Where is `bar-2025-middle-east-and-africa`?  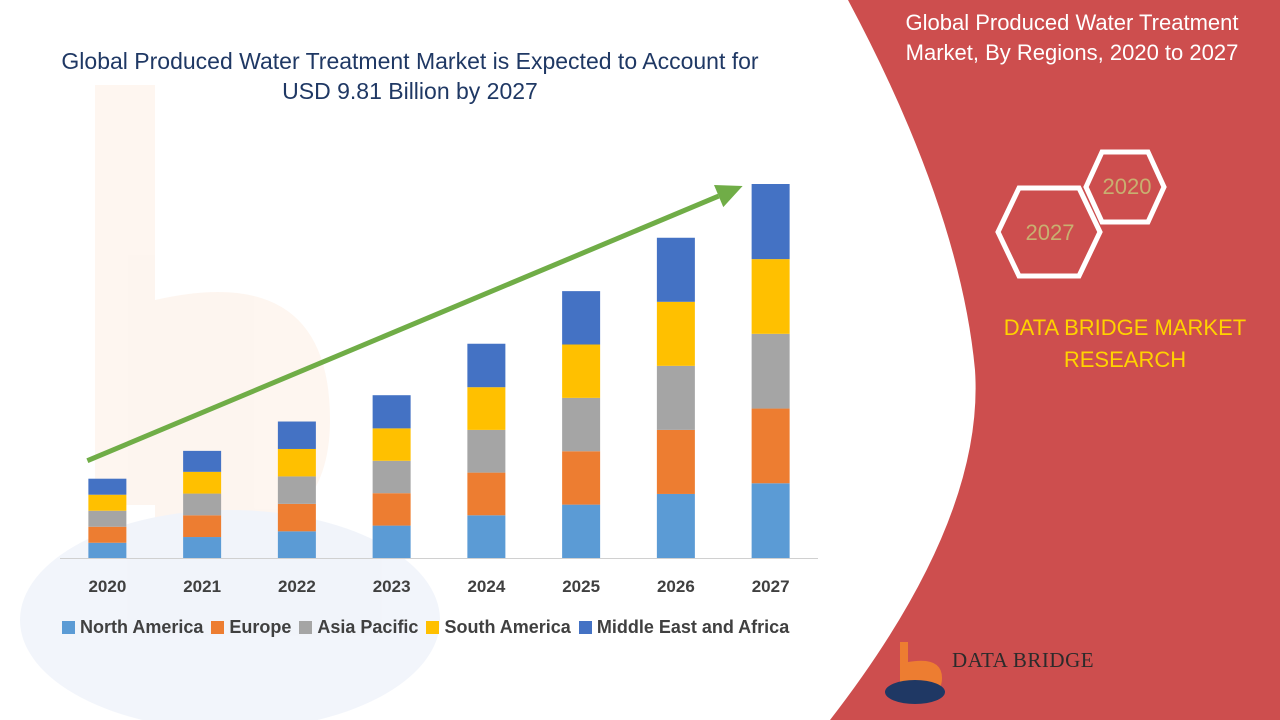
bar-2025-middle-east-and-africa is located at coordinates (581, 318).